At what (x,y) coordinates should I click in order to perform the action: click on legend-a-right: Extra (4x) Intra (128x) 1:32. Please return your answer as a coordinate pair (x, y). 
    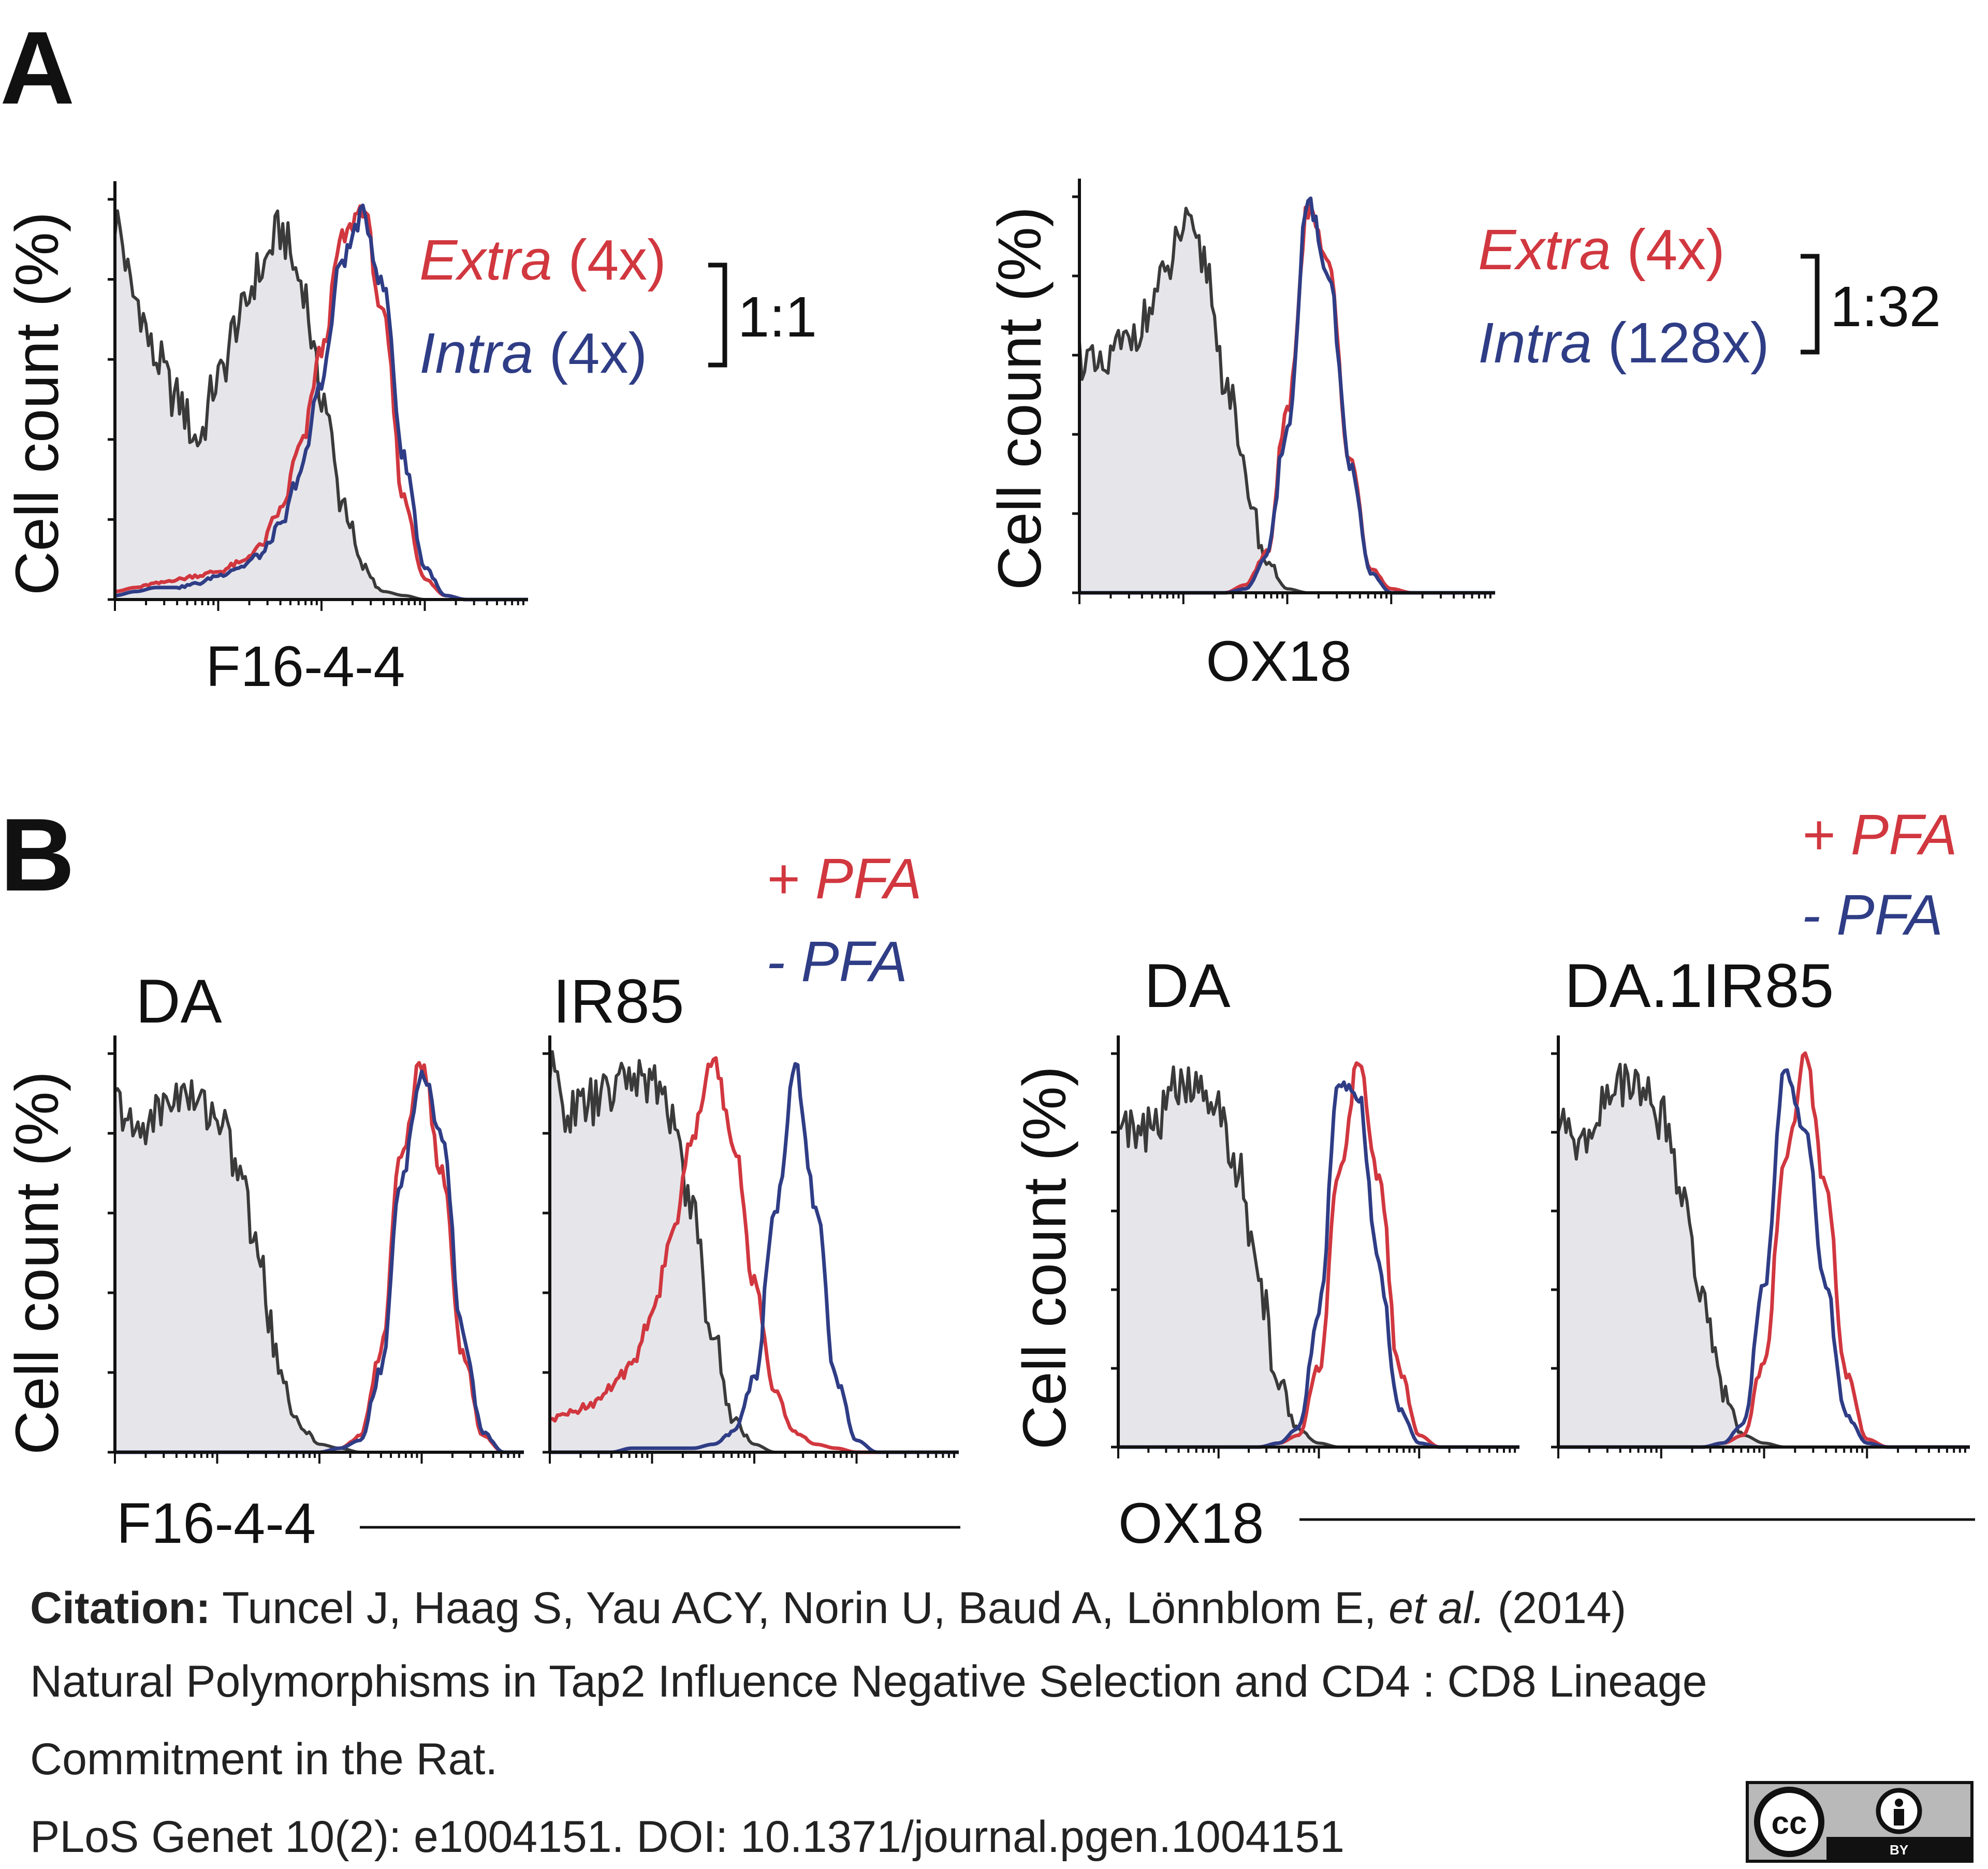
    Looking at the image, I should click on (1709, 296).